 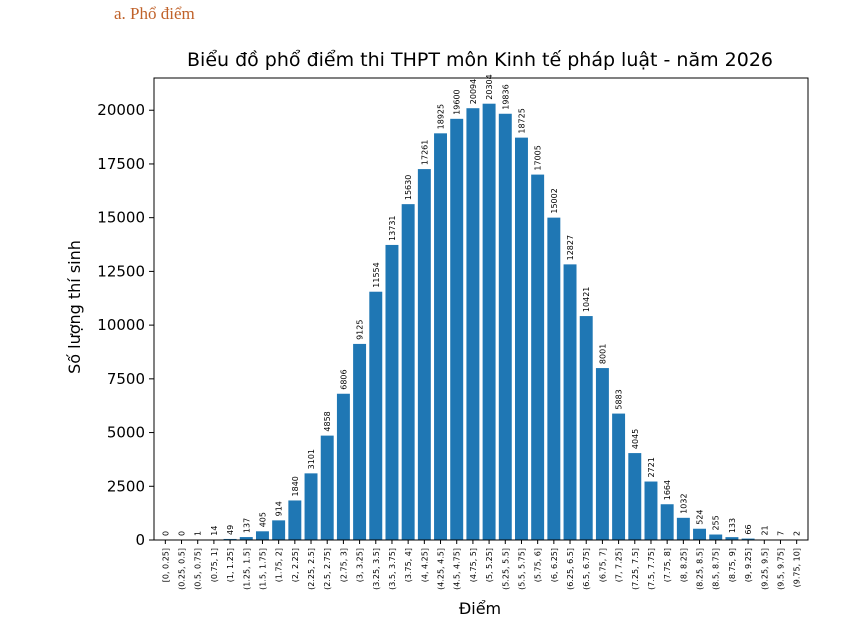 What do you see at coordinates (602, 565) in the screenshot?
I see `x-tick-label: (6.75, 7]` at bounding box center [602, 565].